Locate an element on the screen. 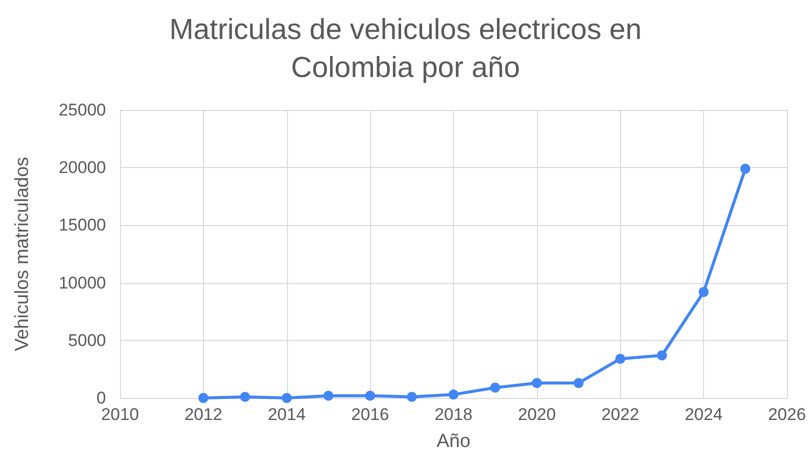 The width and height of the screenshot is (811, 468). y-tick-label: 25000 is located at coordinates (82, 110).